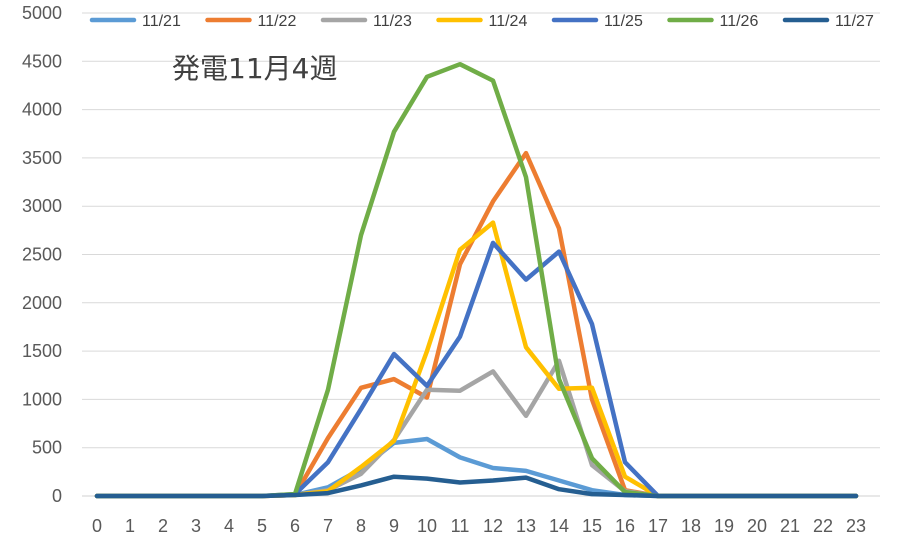  I want to click on x-tick-label: 20, so click(757, 526).